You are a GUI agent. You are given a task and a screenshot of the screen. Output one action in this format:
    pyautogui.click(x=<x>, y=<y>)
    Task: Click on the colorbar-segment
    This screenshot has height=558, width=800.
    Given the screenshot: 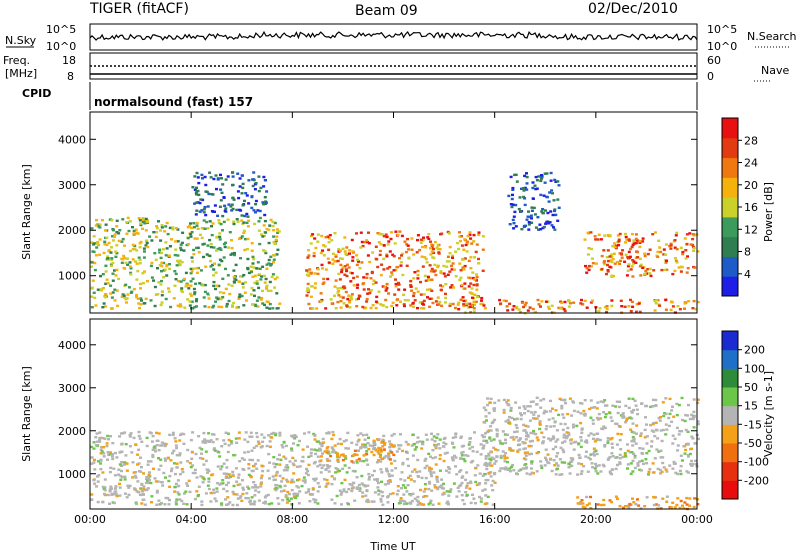 What is the action you would take?
    pyautogui.click(x=730, y=341)
    